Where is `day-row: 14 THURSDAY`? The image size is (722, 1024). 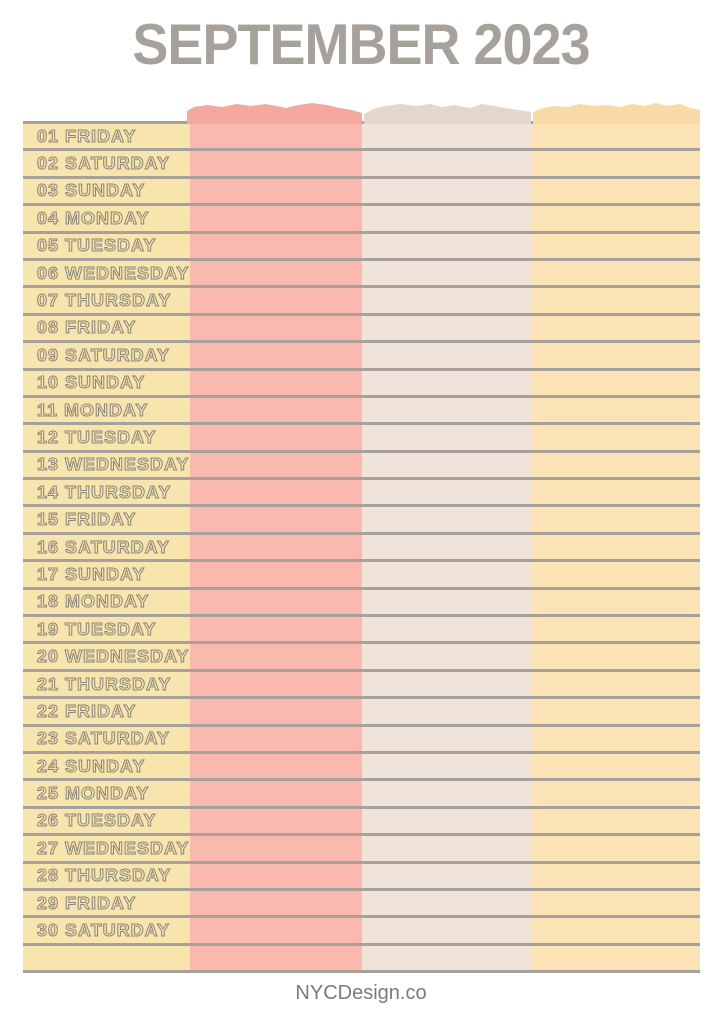
day-row: 14 THURSDAY is located at coordinates (361, 494).